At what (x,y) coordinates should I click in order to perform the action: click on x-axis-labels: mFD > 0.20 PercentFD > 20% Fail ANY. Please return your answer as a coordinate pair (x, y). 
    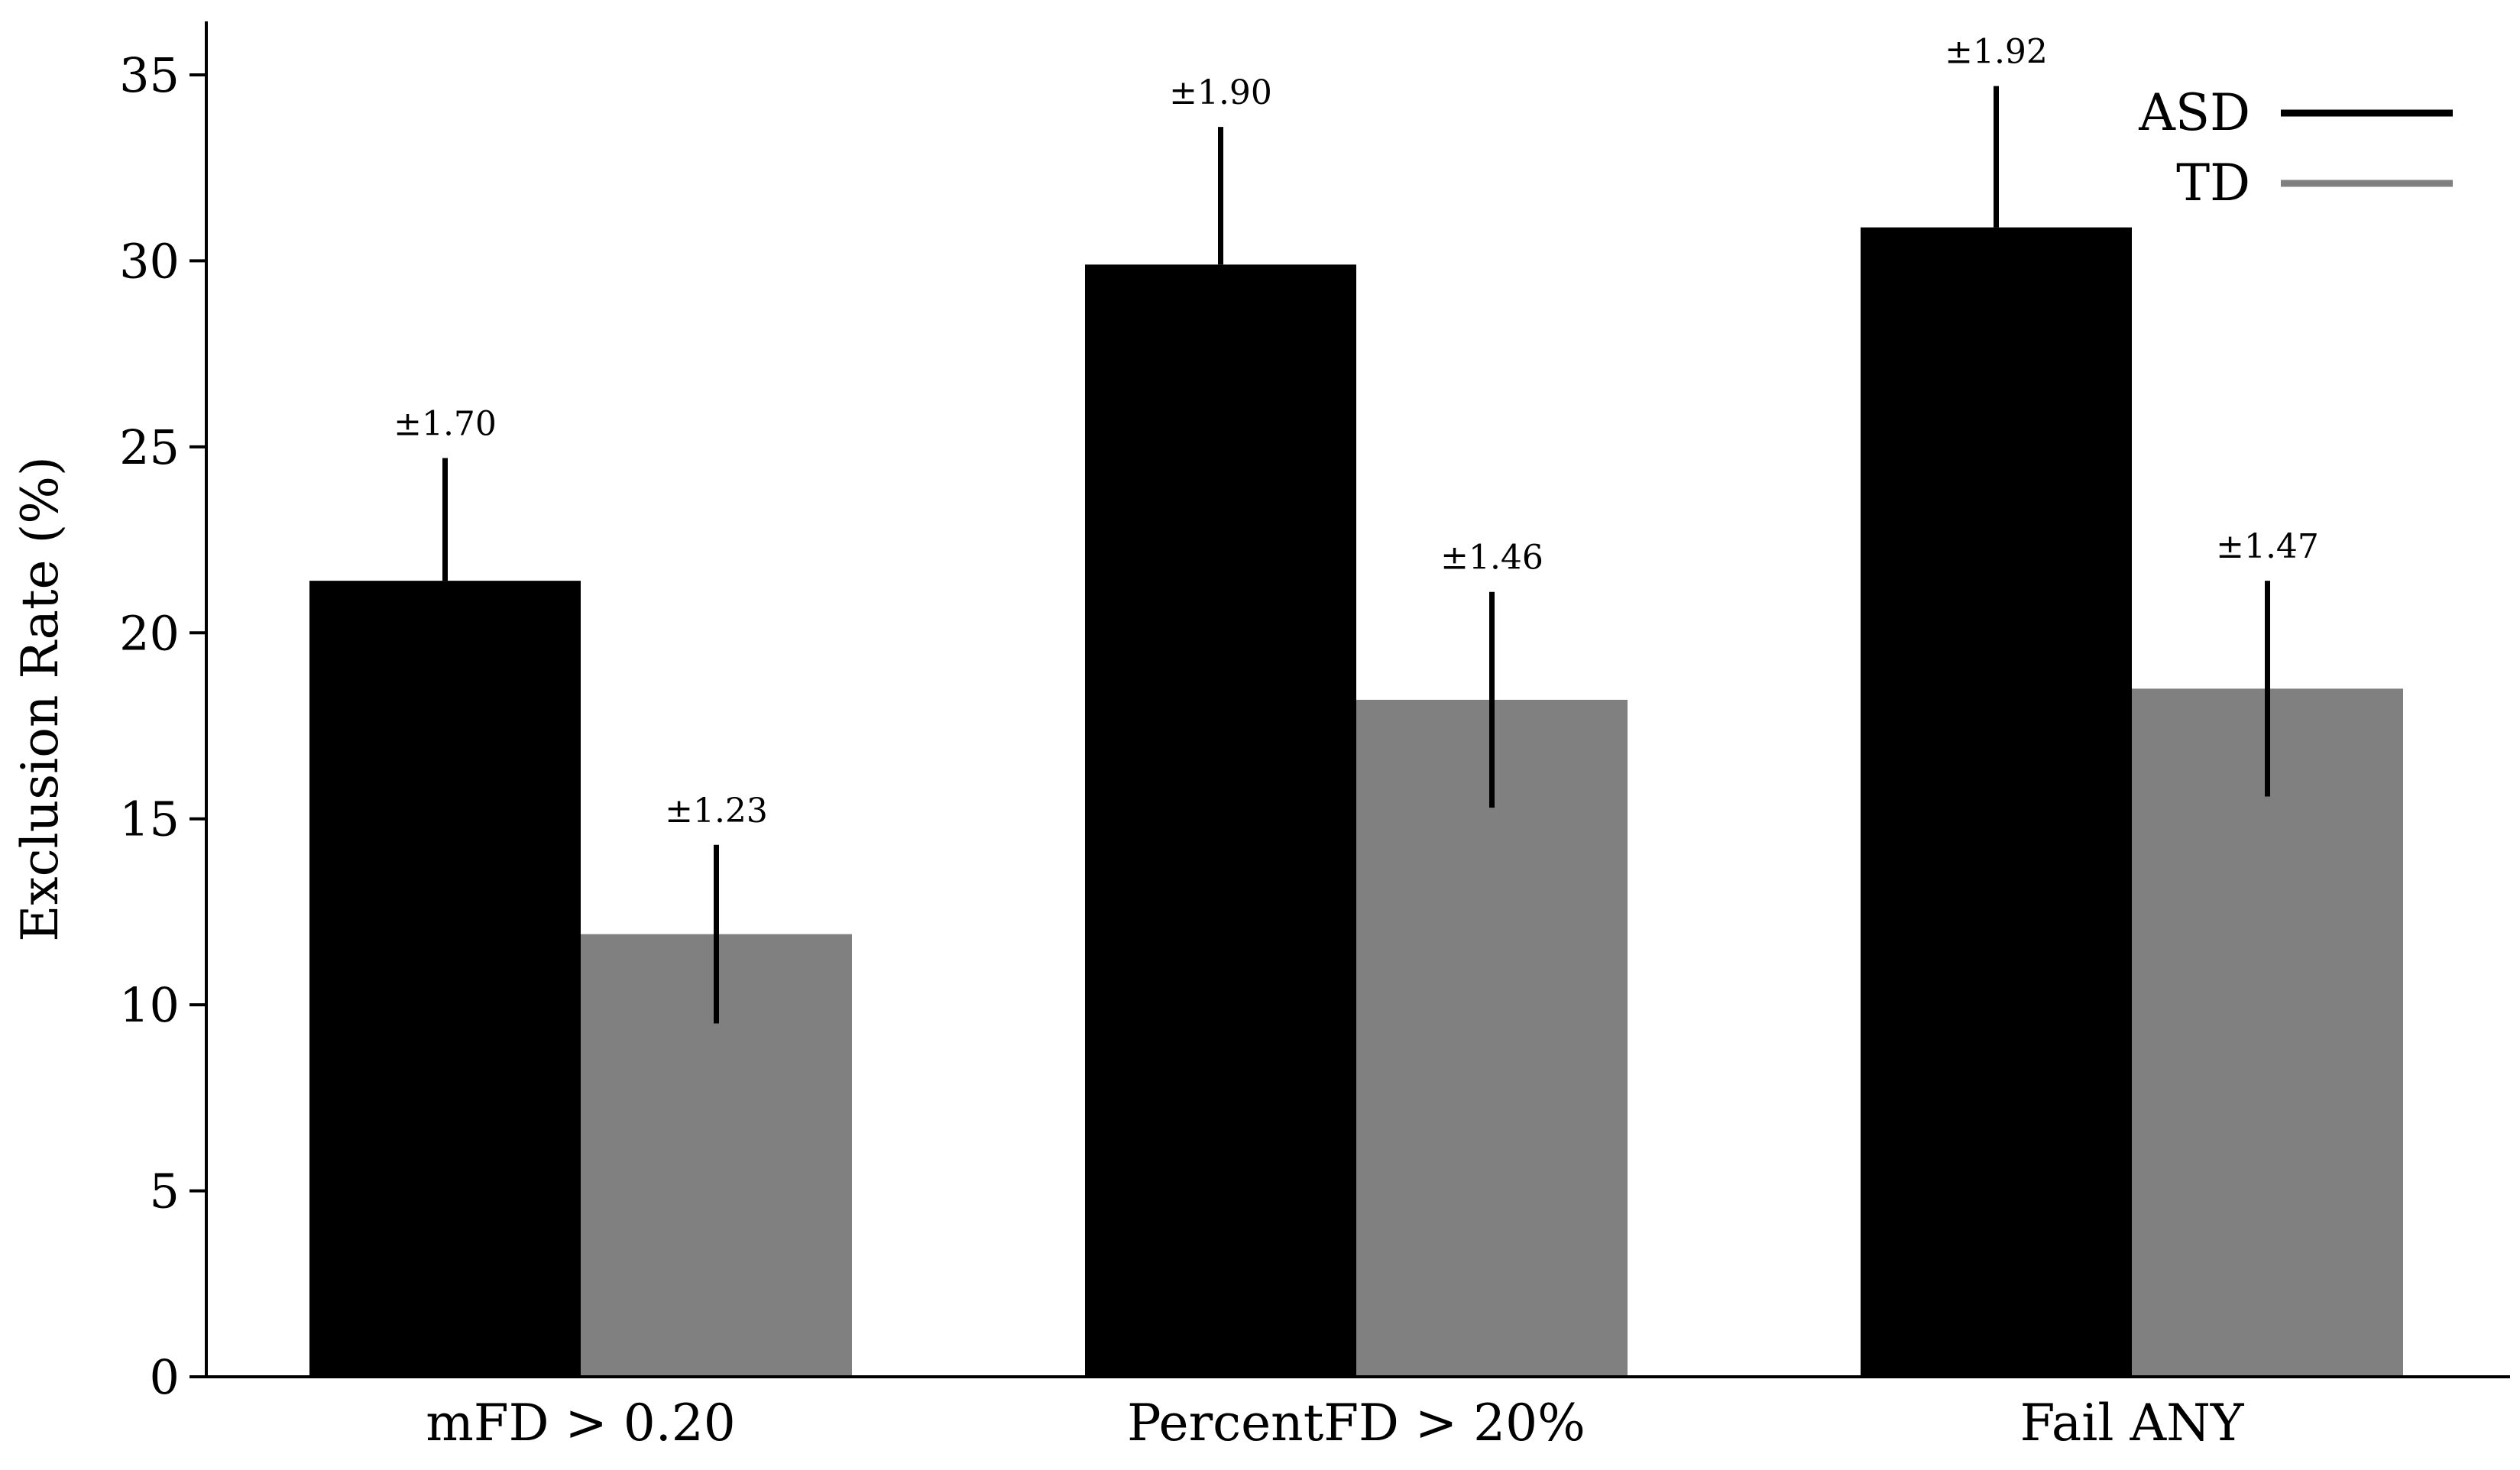
    Looking at the image, I should click on (1335, 1423).